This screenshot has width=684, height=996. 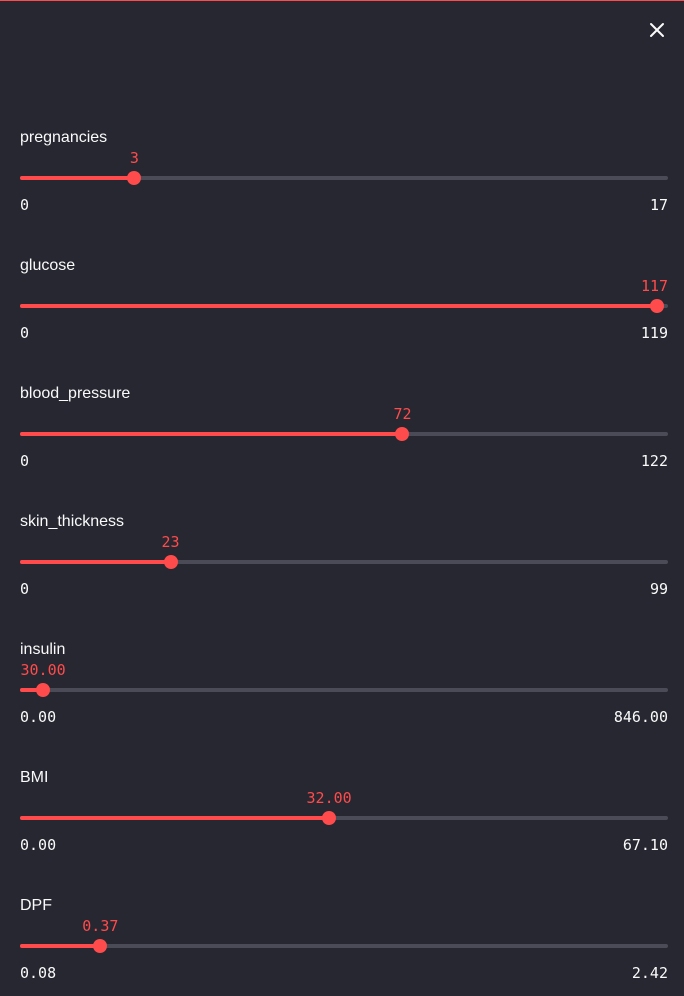 What do you see at coordinates (100, 926) in the screenshot?
I see `slider-value: 0.37` at bounding box center [100, 926].